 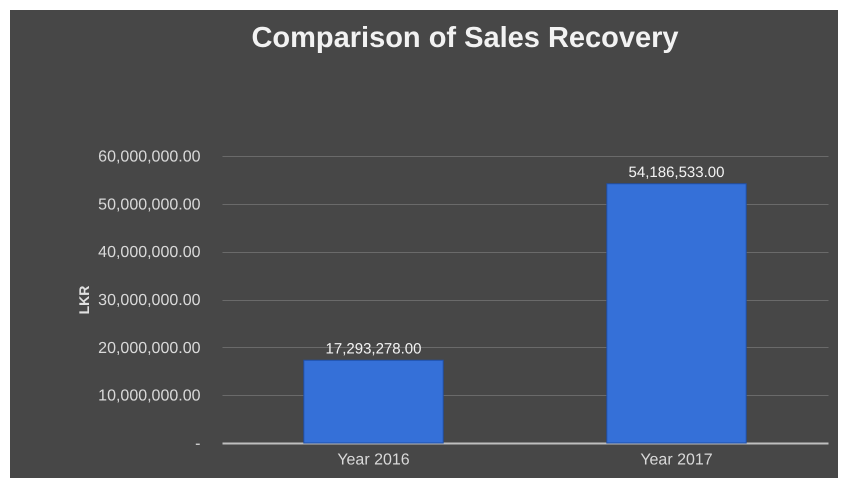 What do you see at coordinates (197, 444) in the screenshot?
I see `y-tick-label: -` at bounding box center [197, 444].